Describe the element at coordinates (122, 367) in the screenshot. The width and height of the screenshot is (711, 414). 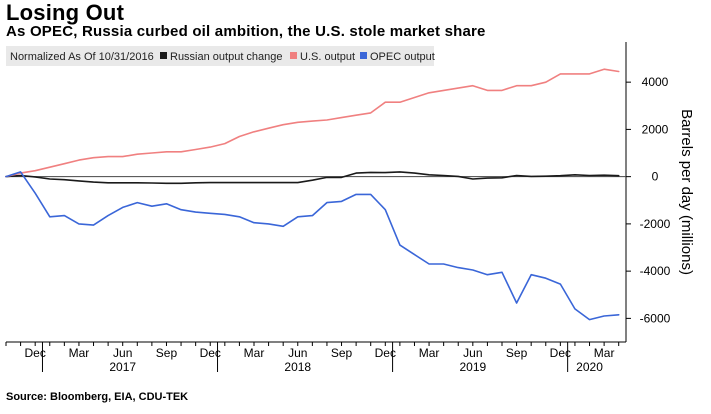
I see `x-year-label: 2017` at that location.